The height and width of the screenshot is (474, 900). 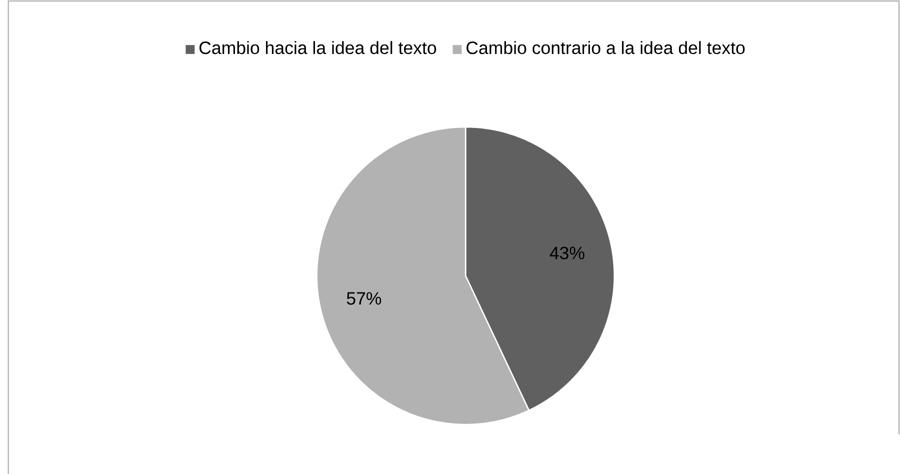 I want to click on data-label: 43%, so click(x=567, y=253).